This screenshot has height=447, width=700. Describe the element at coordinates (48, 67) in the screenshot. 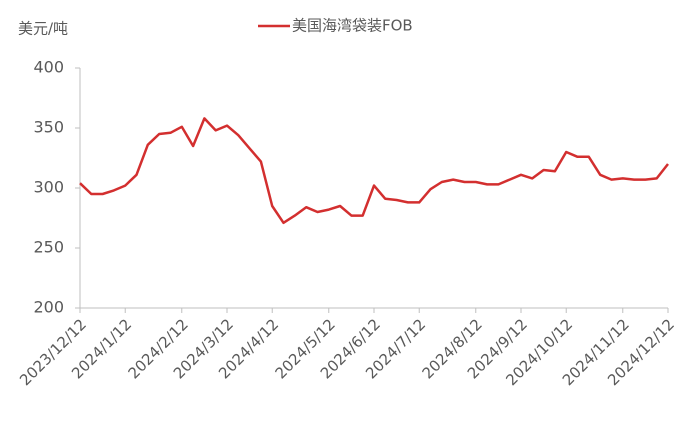

I see `y-tick-label: 400` at that location.